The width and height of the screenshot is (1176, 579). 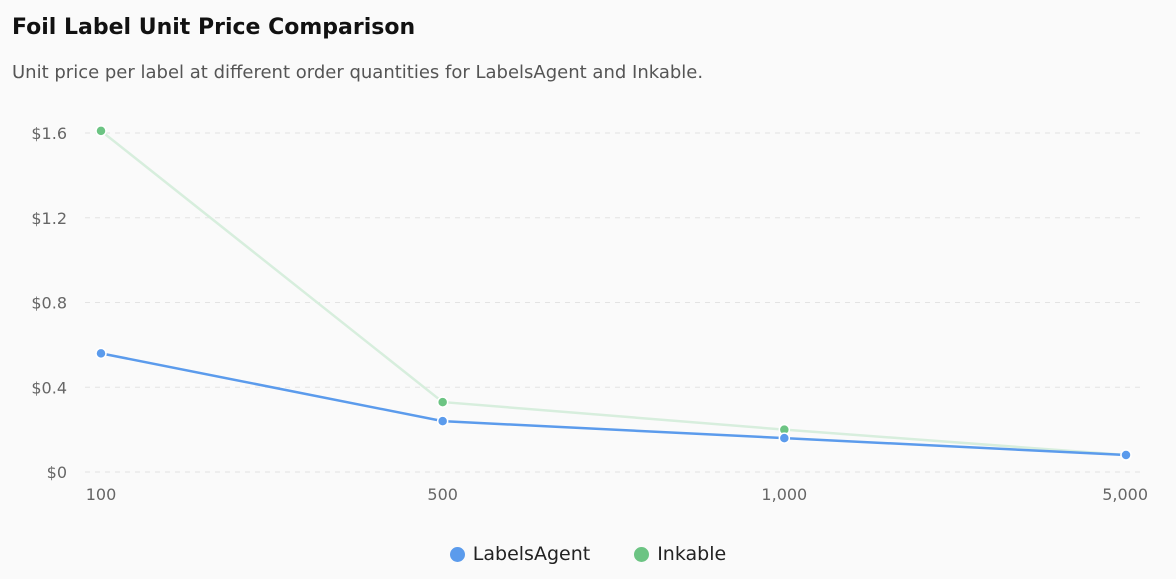 I want to click on legend-item-labelsagent: LabelsAgent, so click(x=520, y=554).